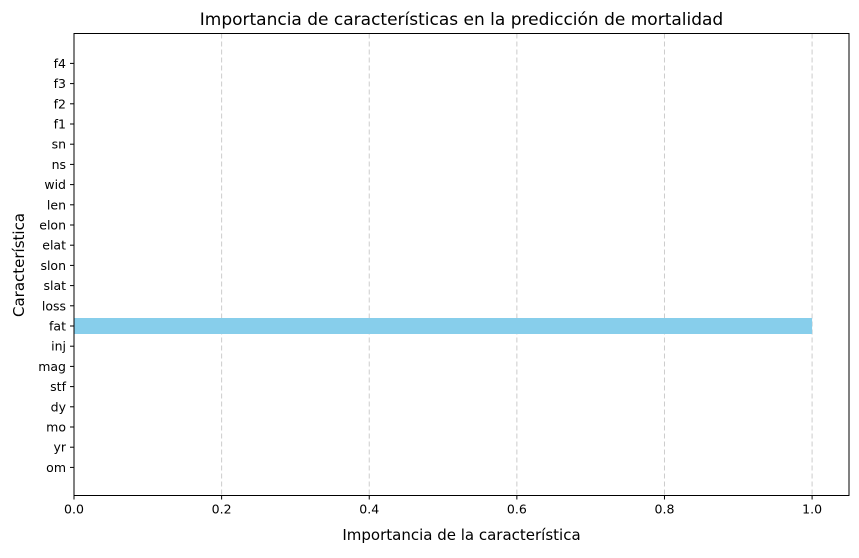 The image size is (859, 558). I want to click on y-tick-label: sn, so click(59, 144).